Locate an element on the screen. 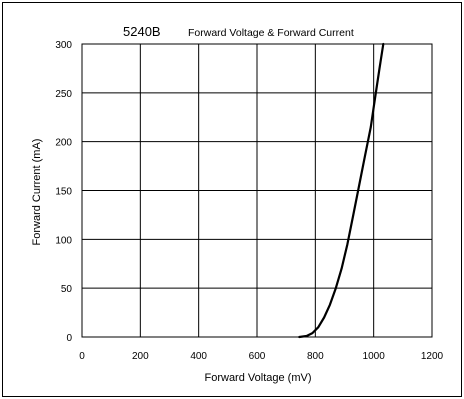 This screenshot has width=464, height=399. x-tick-label: 1000 is located at coordinates (374, 356).